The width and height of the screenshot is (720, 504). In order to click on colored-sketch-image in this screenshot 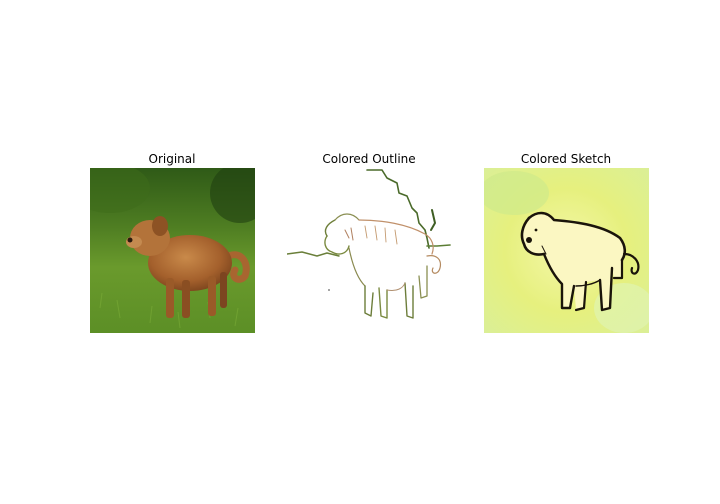, I will do `click(566, 250)`.